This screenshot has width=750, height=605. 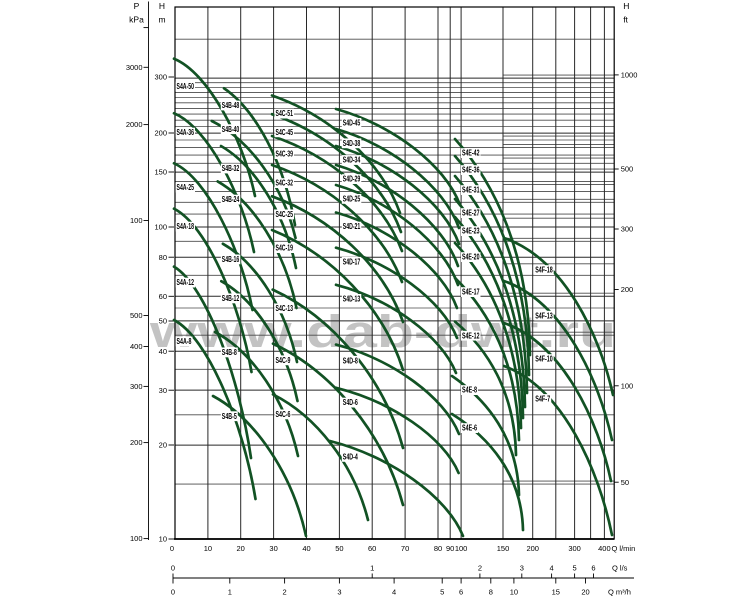 I want to click on svg-text: Q m³/h, so click(x=619, y=592).